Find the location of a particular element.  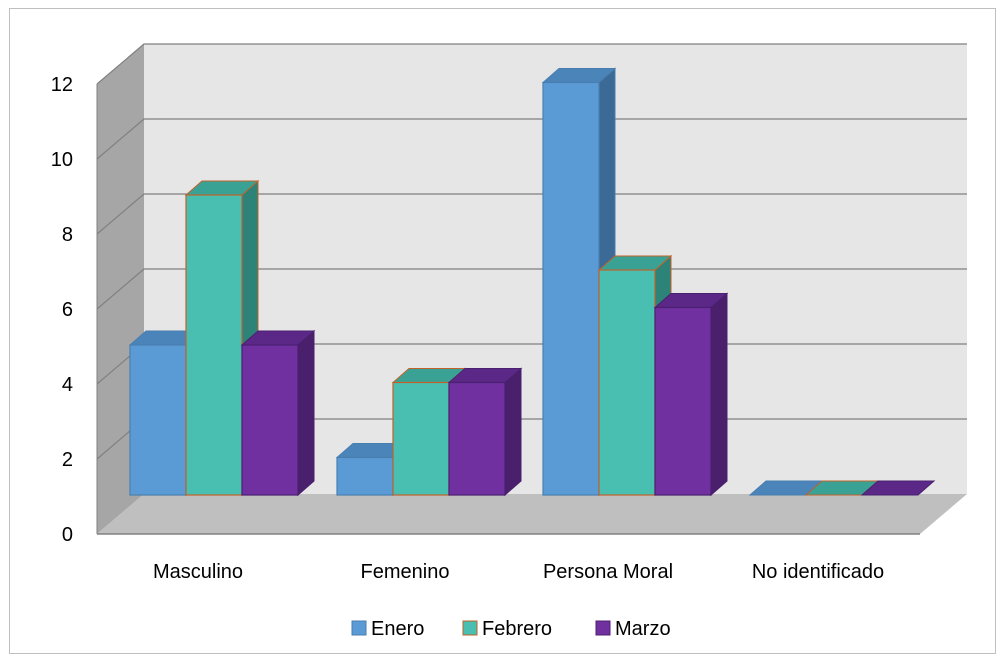

x-category-label: Masculino is located at coordinates (198, 572).